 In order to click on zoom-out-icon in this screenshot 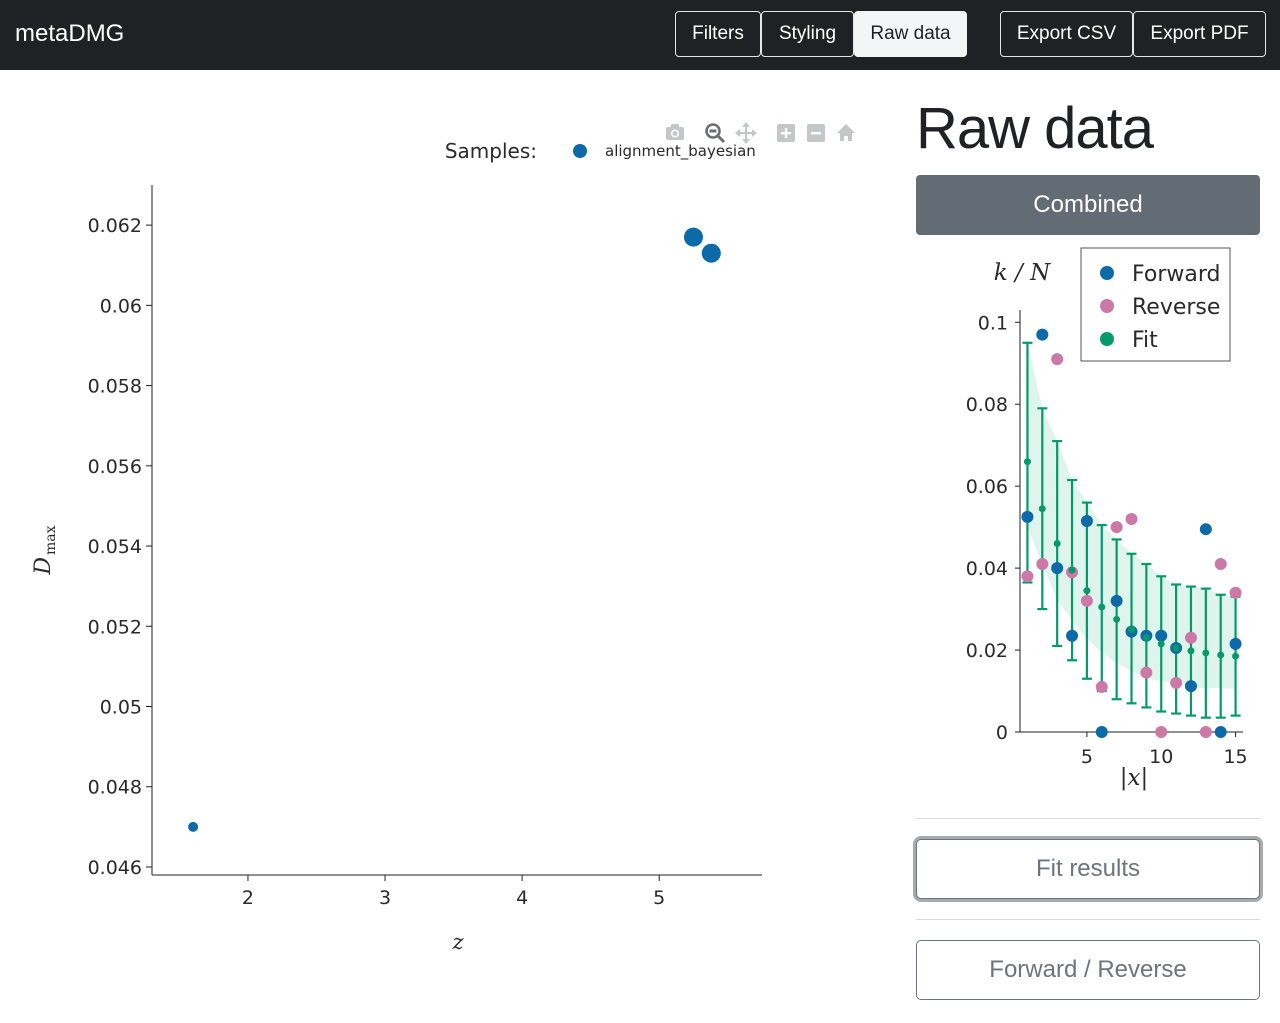, I will do `click(816, 133)`.